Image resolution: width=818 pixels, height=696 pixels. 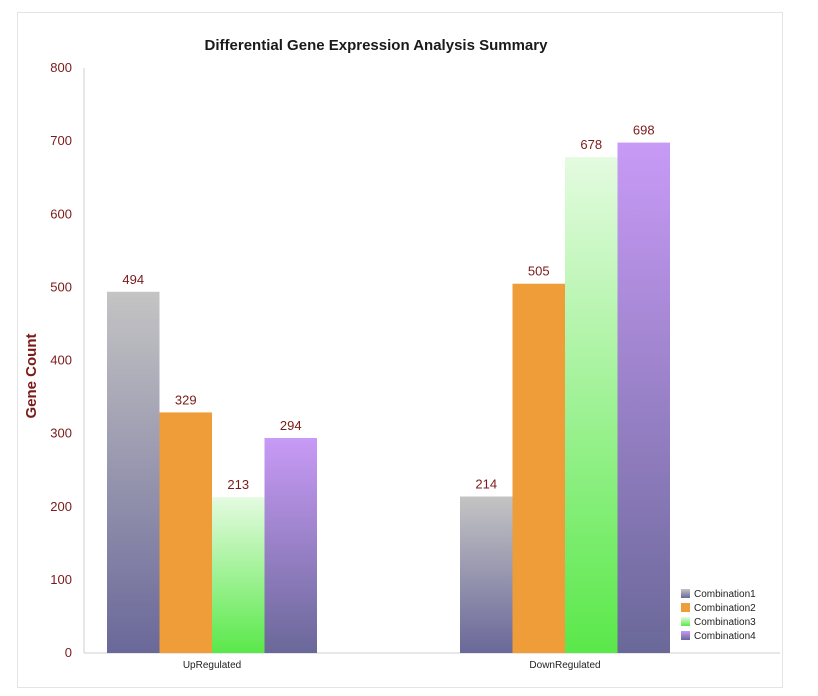 I want to click on bar-combination1-downregulated, so click(x=486, y=574).